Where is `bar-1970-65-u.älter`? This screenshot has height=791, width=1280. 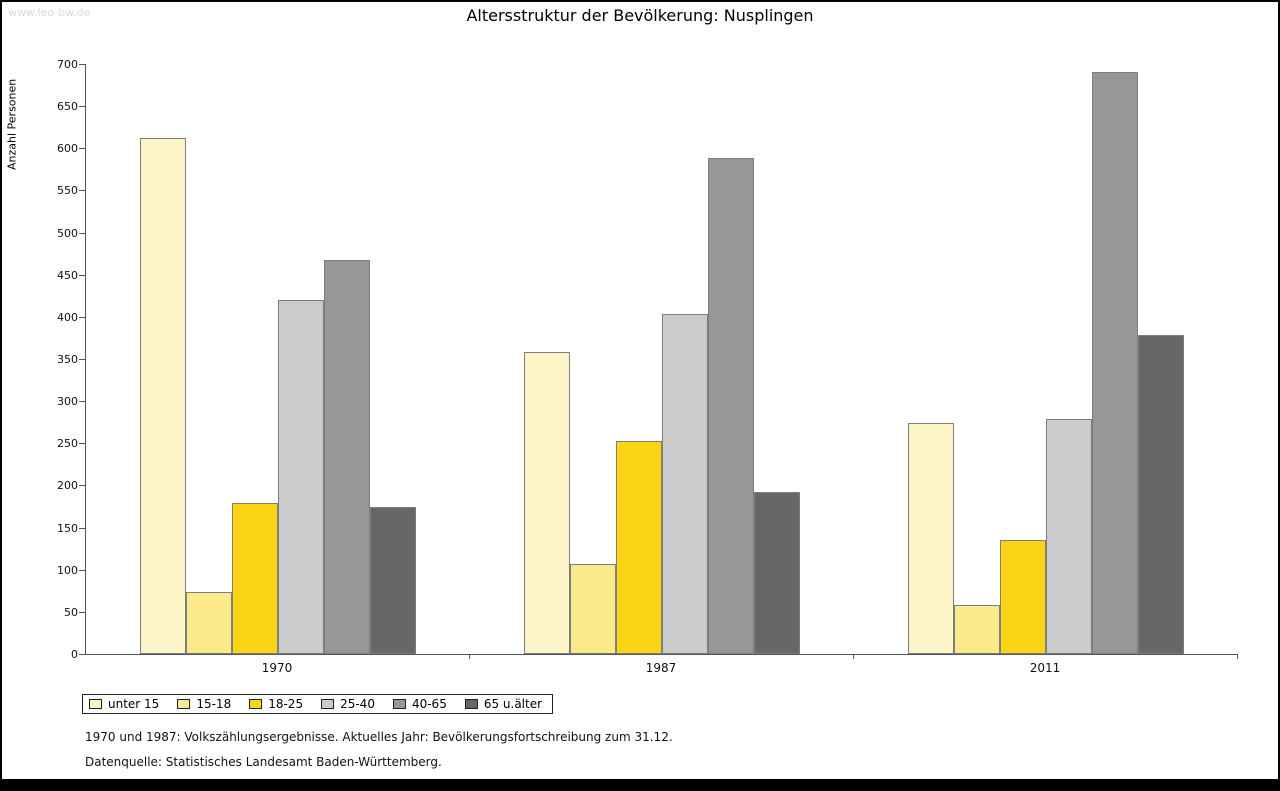
bar-1970-65-u.älter is located at coordinates (393, 580).